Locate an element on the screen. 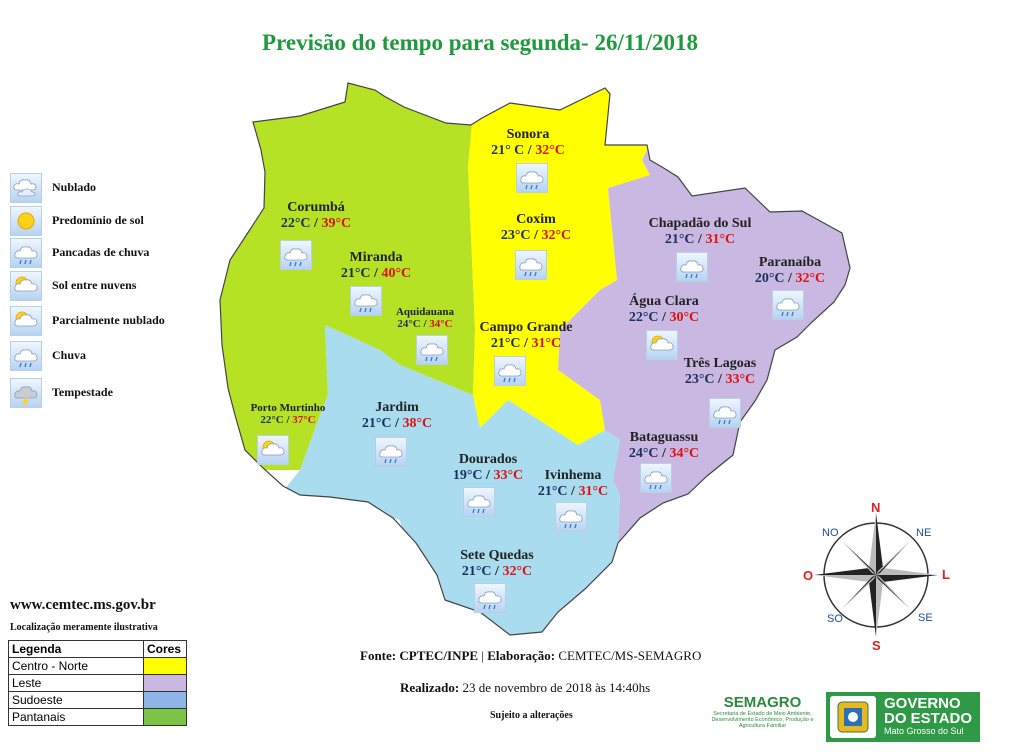 This screenshot has width=1024, height=754. location-note: Localização meramente ilustrativa is located at coordinates (84, 627).